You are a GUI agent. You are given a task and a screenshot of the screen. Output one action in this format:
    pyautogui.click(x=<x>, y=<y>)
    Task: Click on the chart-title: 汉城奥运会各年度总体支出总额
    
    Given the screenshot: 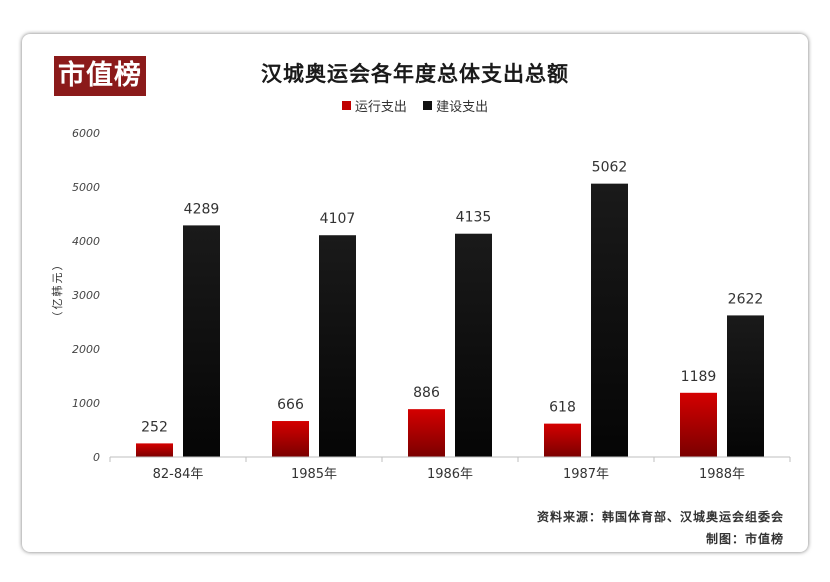 What is the action you would take?
    pyautogui.click(x=415, y=74)
    